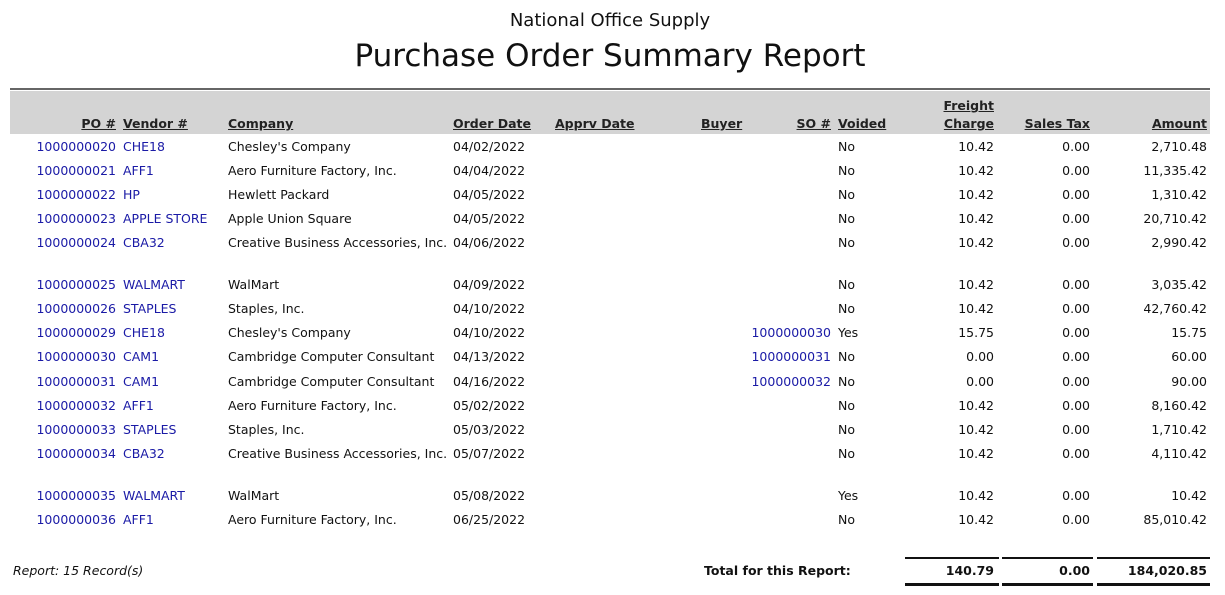 This screenshot has width=1225, height=595. What do you see at coordinates (813, 123) in the screenshot?
I see `col-so: SO #` at bounding box center [813, 123].